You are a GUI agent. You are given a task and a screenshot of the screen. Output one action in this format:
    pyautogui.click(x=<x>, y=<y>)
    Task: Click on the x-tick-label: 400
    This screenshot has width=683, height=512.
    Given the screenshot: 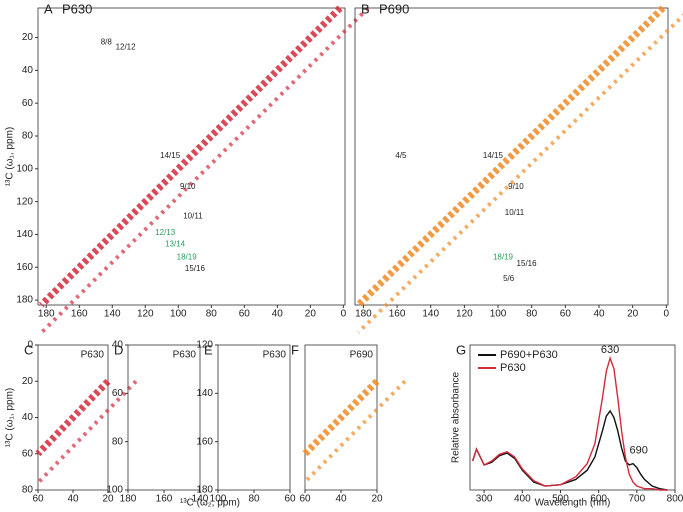 What is the action you would take?
    pyautogui.click(x=522, y=499)
    